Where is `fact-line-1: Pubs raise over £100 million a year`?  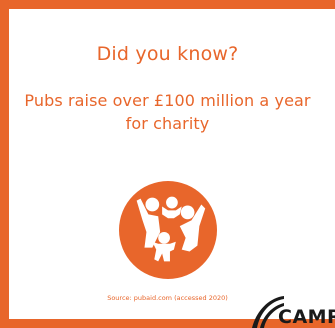 fact-line-1: Pubs raise over £100 million a year is located at coordinates (167, 100).